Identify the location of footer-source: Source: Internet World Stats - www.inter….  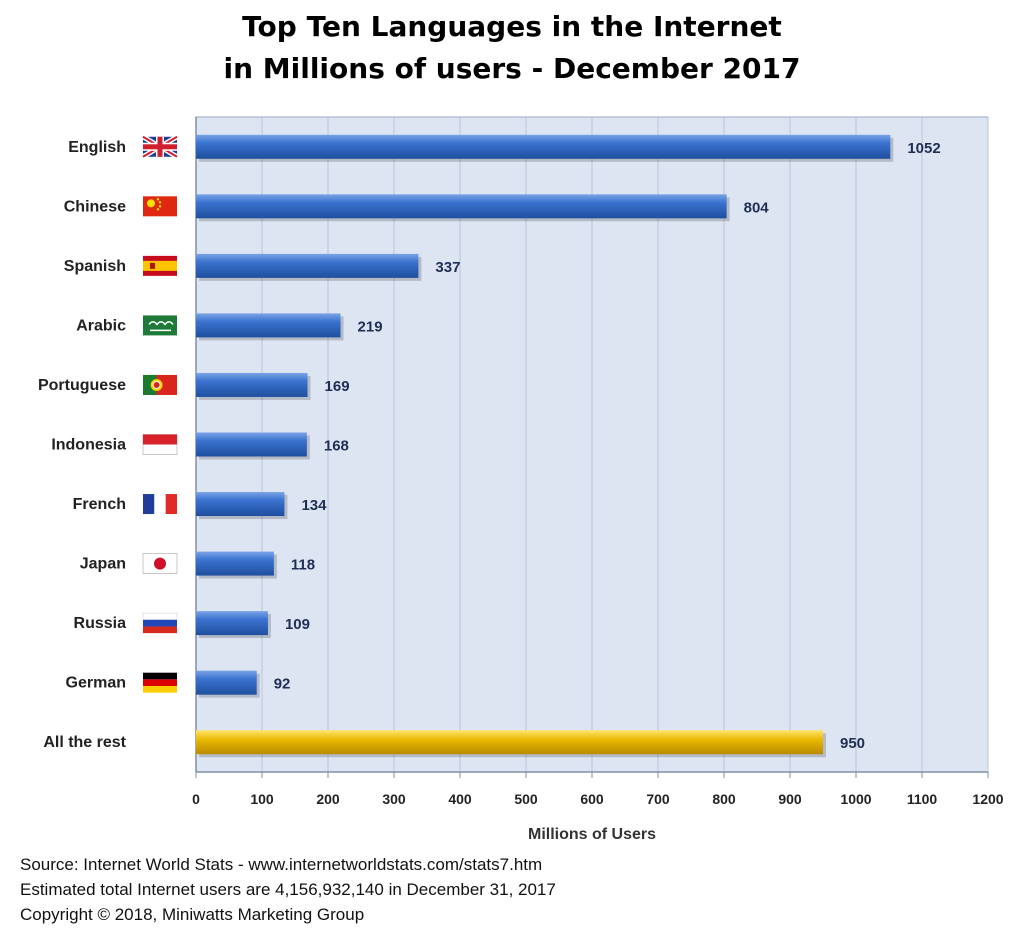
(281, 864).